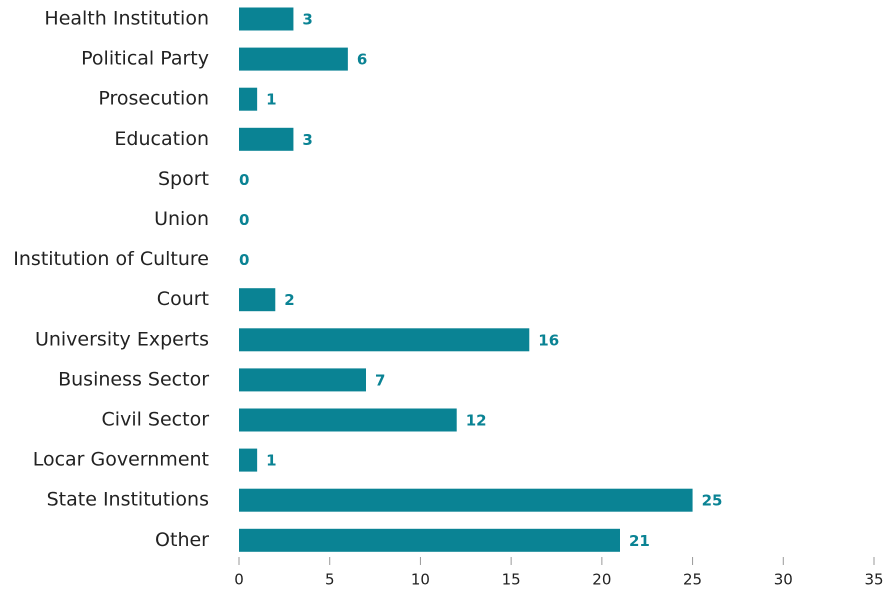  I want to click on value-label: 12, so click(476, 421).